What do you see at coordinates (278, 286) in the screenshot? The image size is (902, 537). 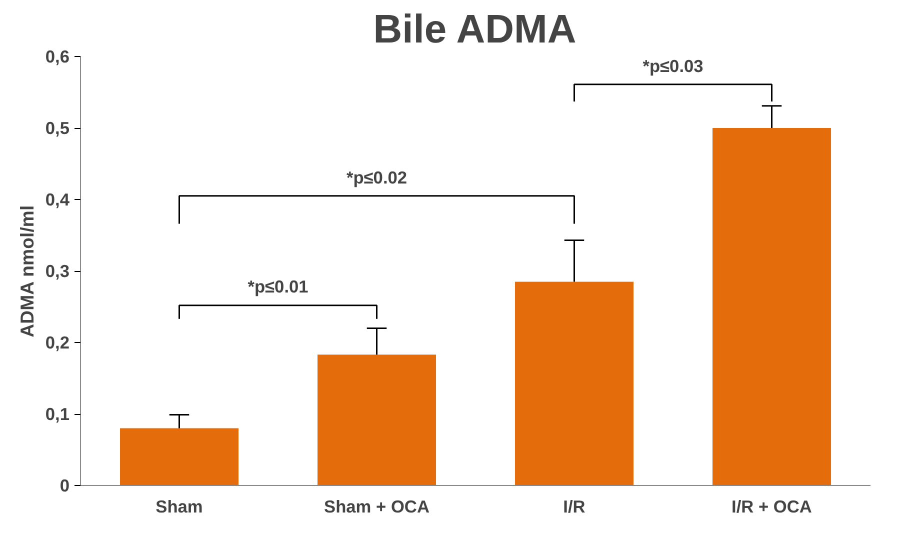 I see `annotation: *p≤0.01` at bounding box center [278, 286].